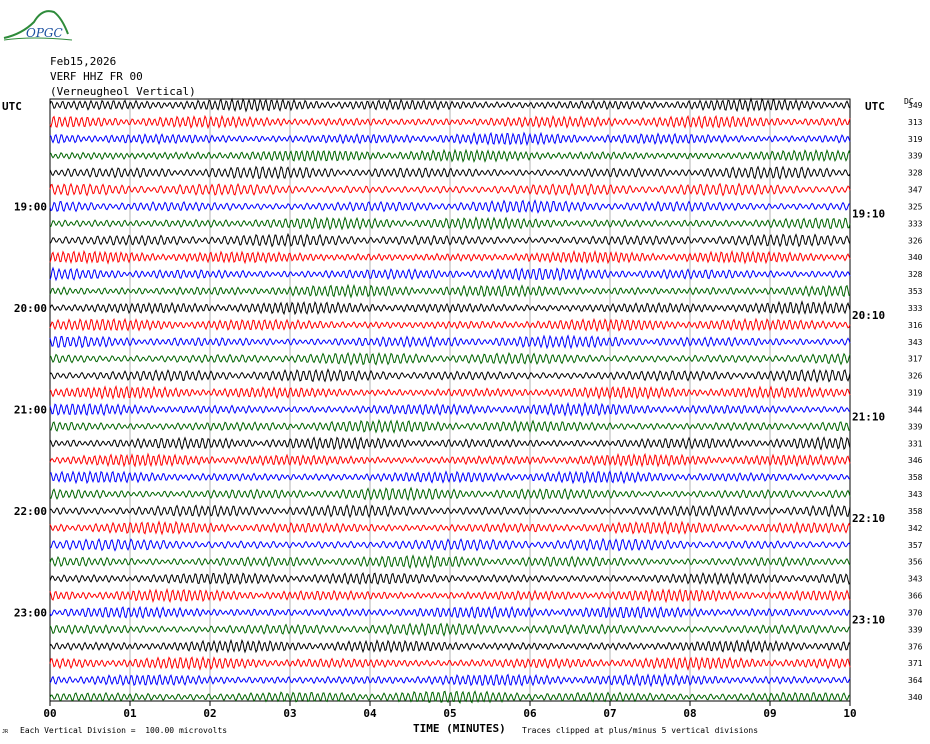  Describe the element at coordinates (83, 61) in the screenshot. I see `chart-date: Feb15,2026` at that location.